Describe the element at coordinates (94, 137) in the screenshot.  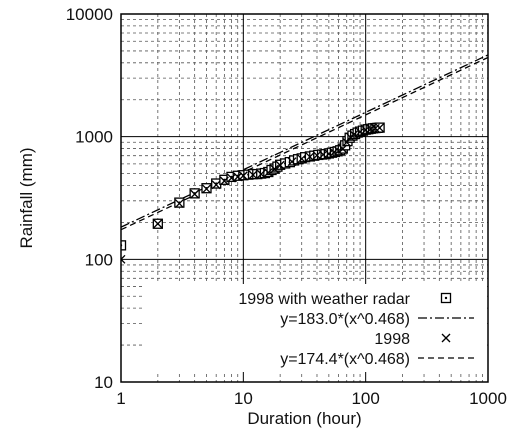
I see `y-tick-label: 1000` at that location.